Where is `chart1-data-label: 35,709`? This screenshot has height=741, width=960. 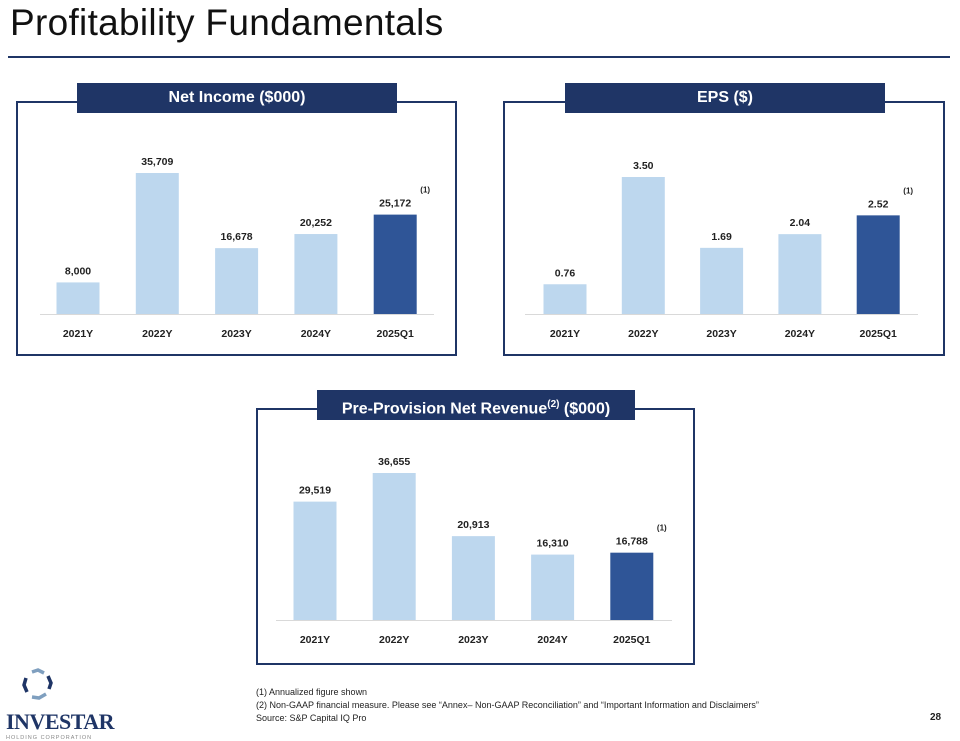
chart1-data-label: 35,709 is located at coordinates (157, 162).